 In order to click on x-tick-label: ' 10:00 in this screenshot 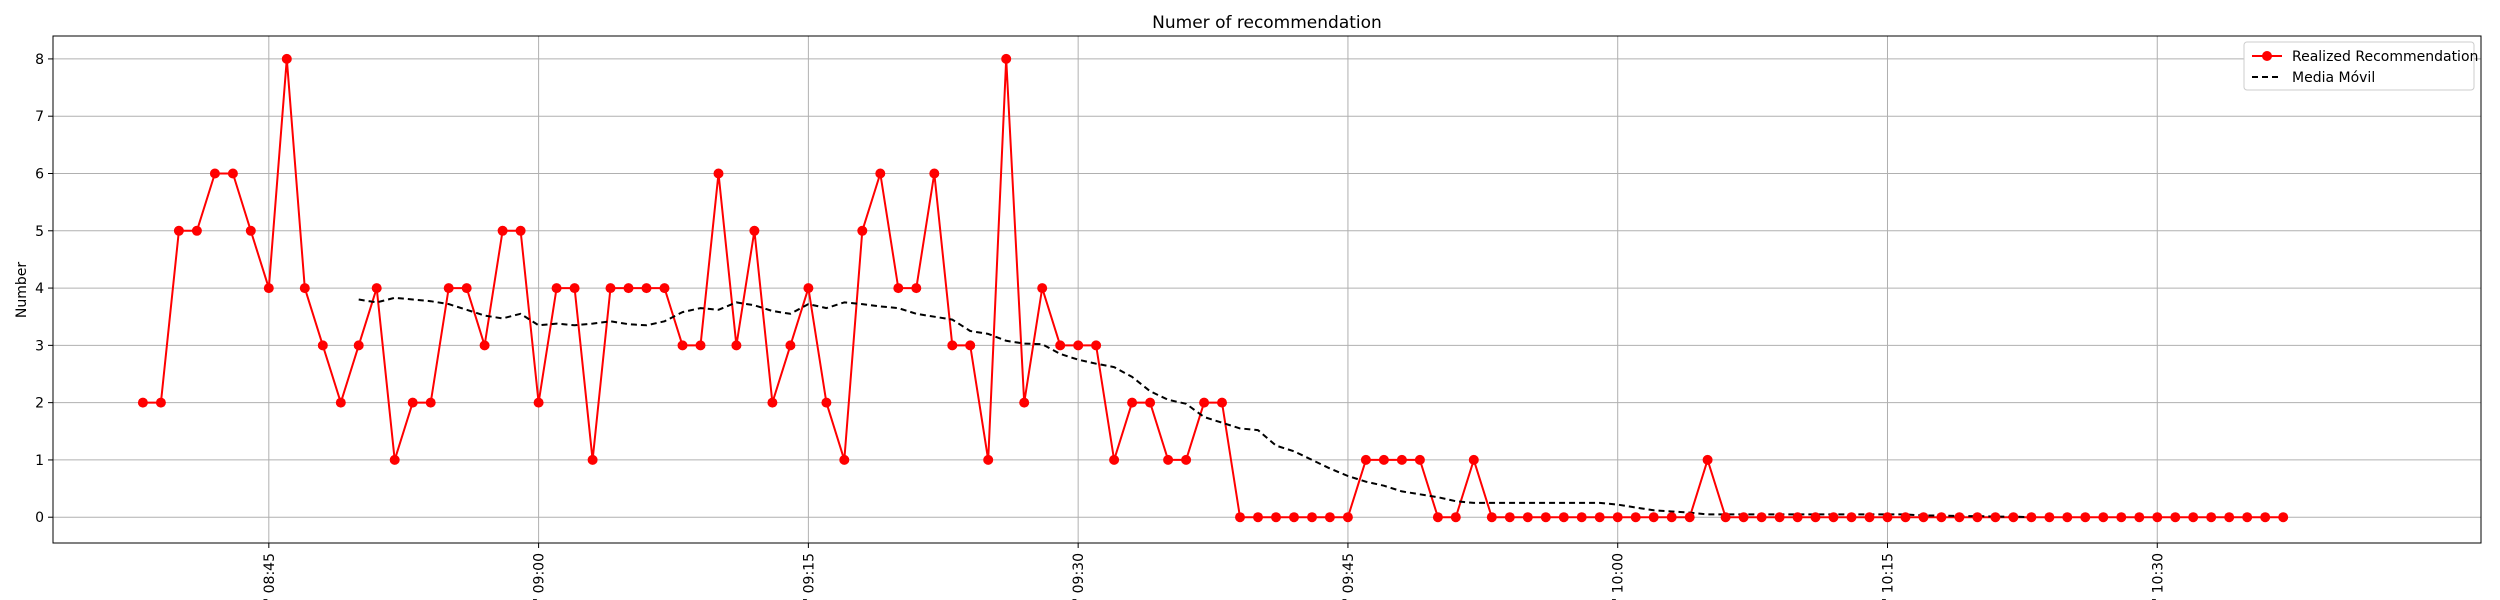, I will do `click(1619, 576)`.